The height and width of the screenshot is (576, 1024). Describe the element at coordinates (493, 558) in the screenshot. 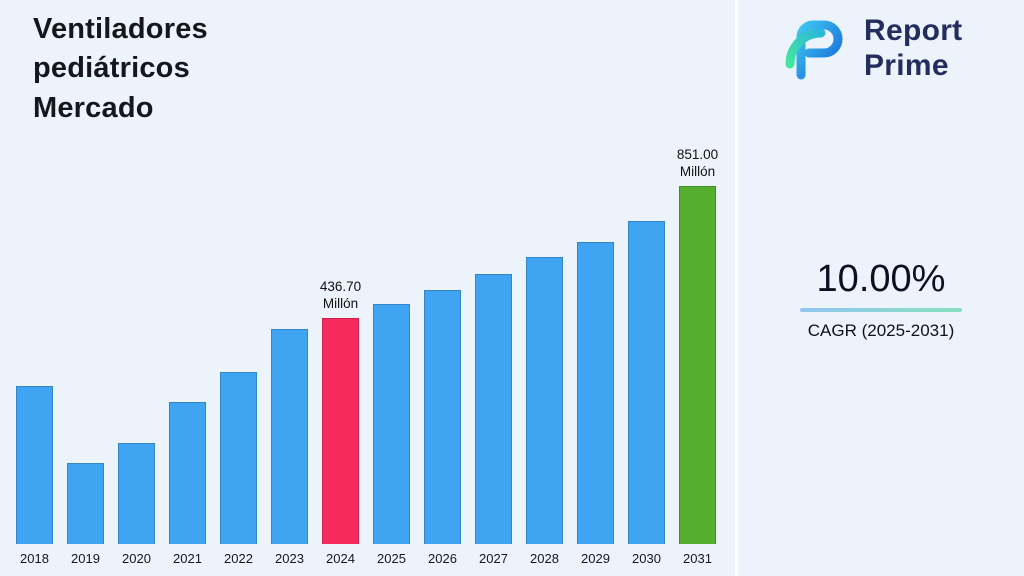

I see `x-tick-2027: 2027` at that location.